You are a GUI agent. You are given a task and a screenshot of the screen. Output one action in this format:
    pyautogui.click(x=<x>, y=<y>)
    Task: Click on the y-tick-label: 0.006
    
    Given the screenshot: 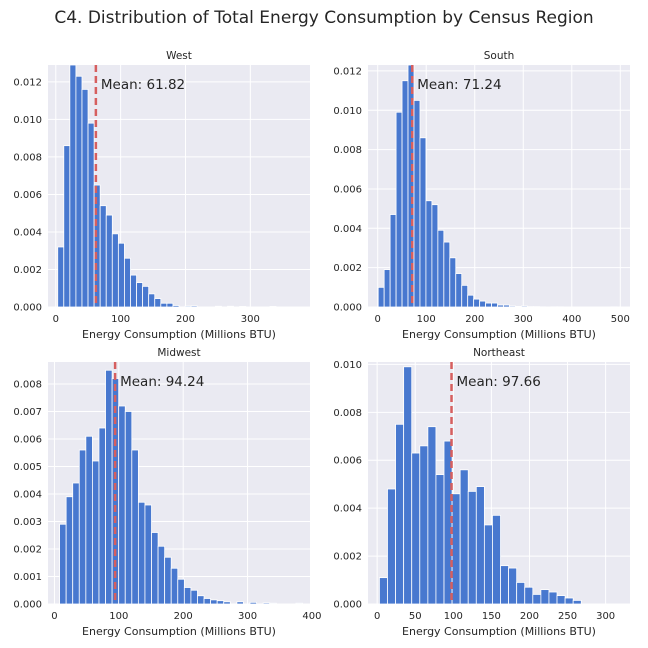 What is the action you would take?
    pyautogui.click(x=347, y=189)
    